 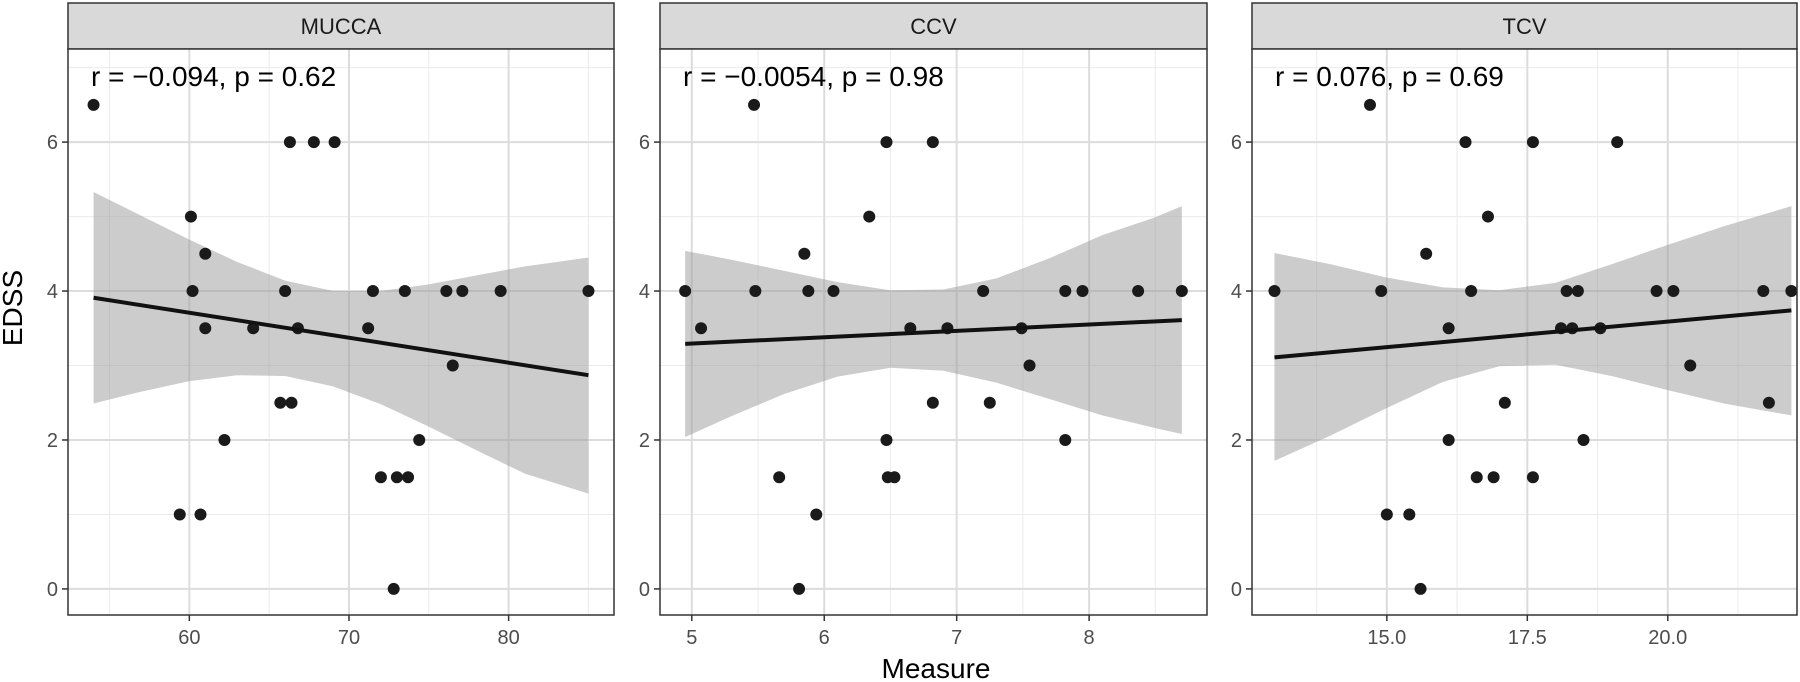 What do you see at coordinates (349, 638) in the screenshot?
I see `x-tick-label: 70` at bounding box center [349, 638].